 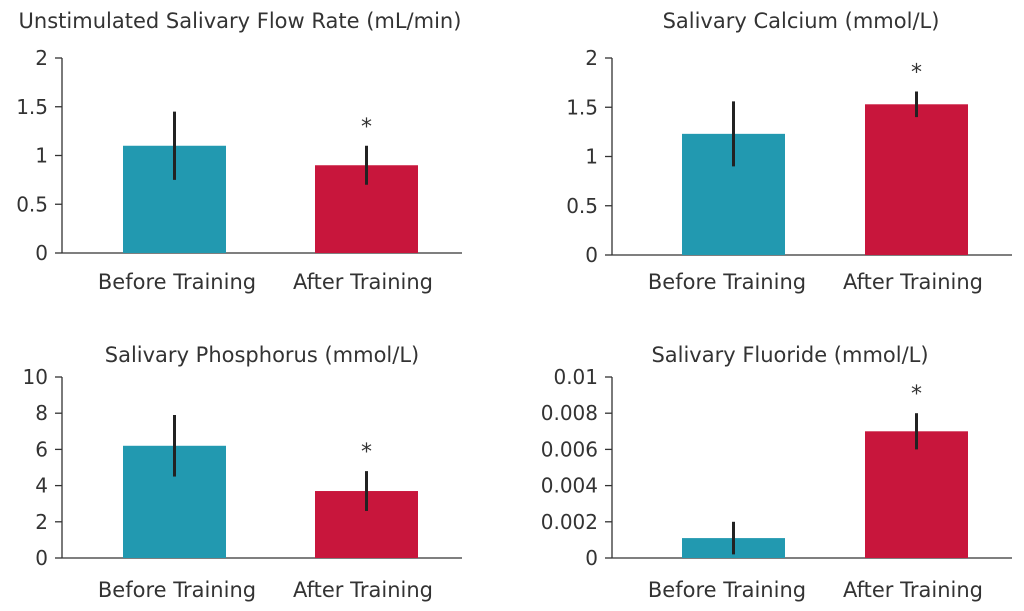 What do you see at coordinates (262, 355) in the screenshot?
I see `chart-title: Salivary Phosphorus (mmol/L)` at bounding box center [262, 355].